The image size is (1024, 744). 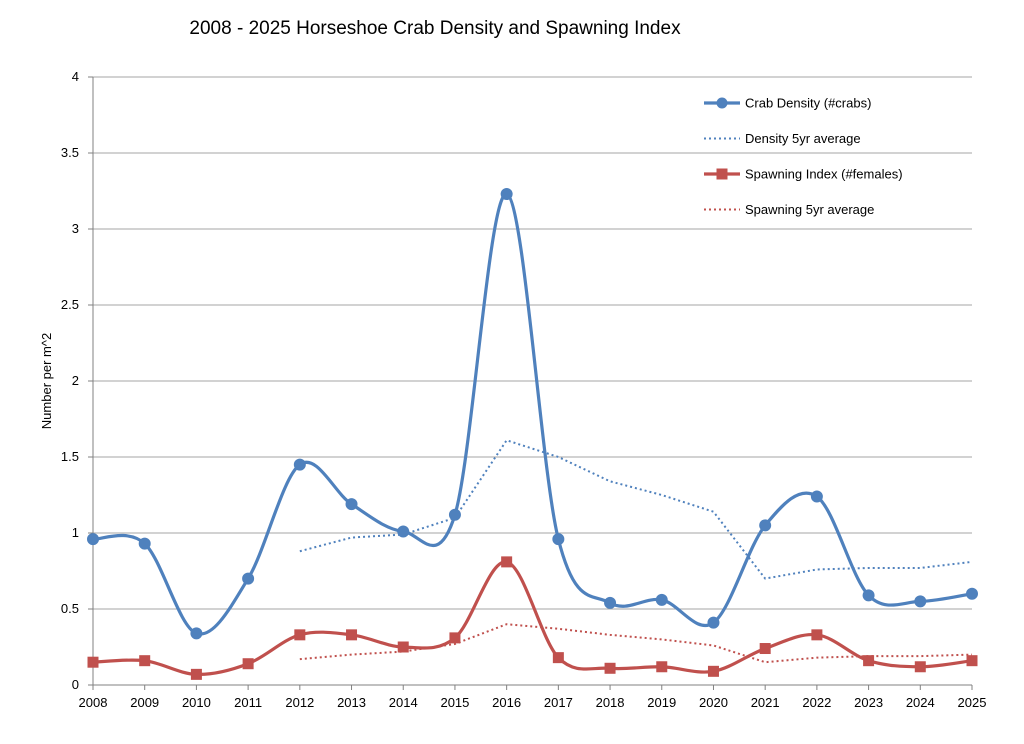 What do you see at coordinates (722, 103) in the screenshot?
I see `legend-marker-circle` at bounding box center [722, 103].